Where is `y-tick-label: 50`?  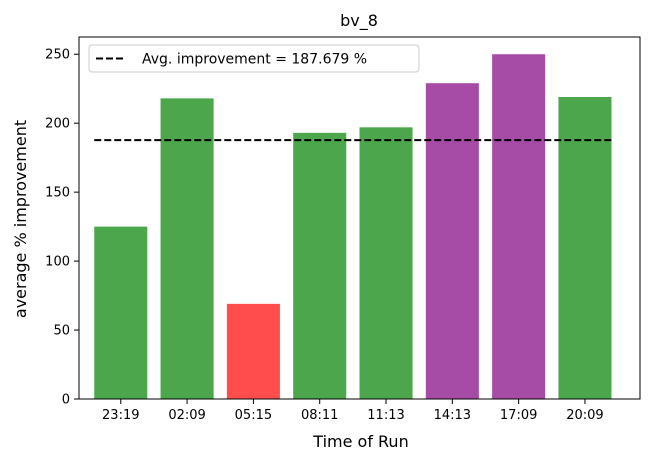
y-tick-label: 50 is located at coordinates (61, 331).